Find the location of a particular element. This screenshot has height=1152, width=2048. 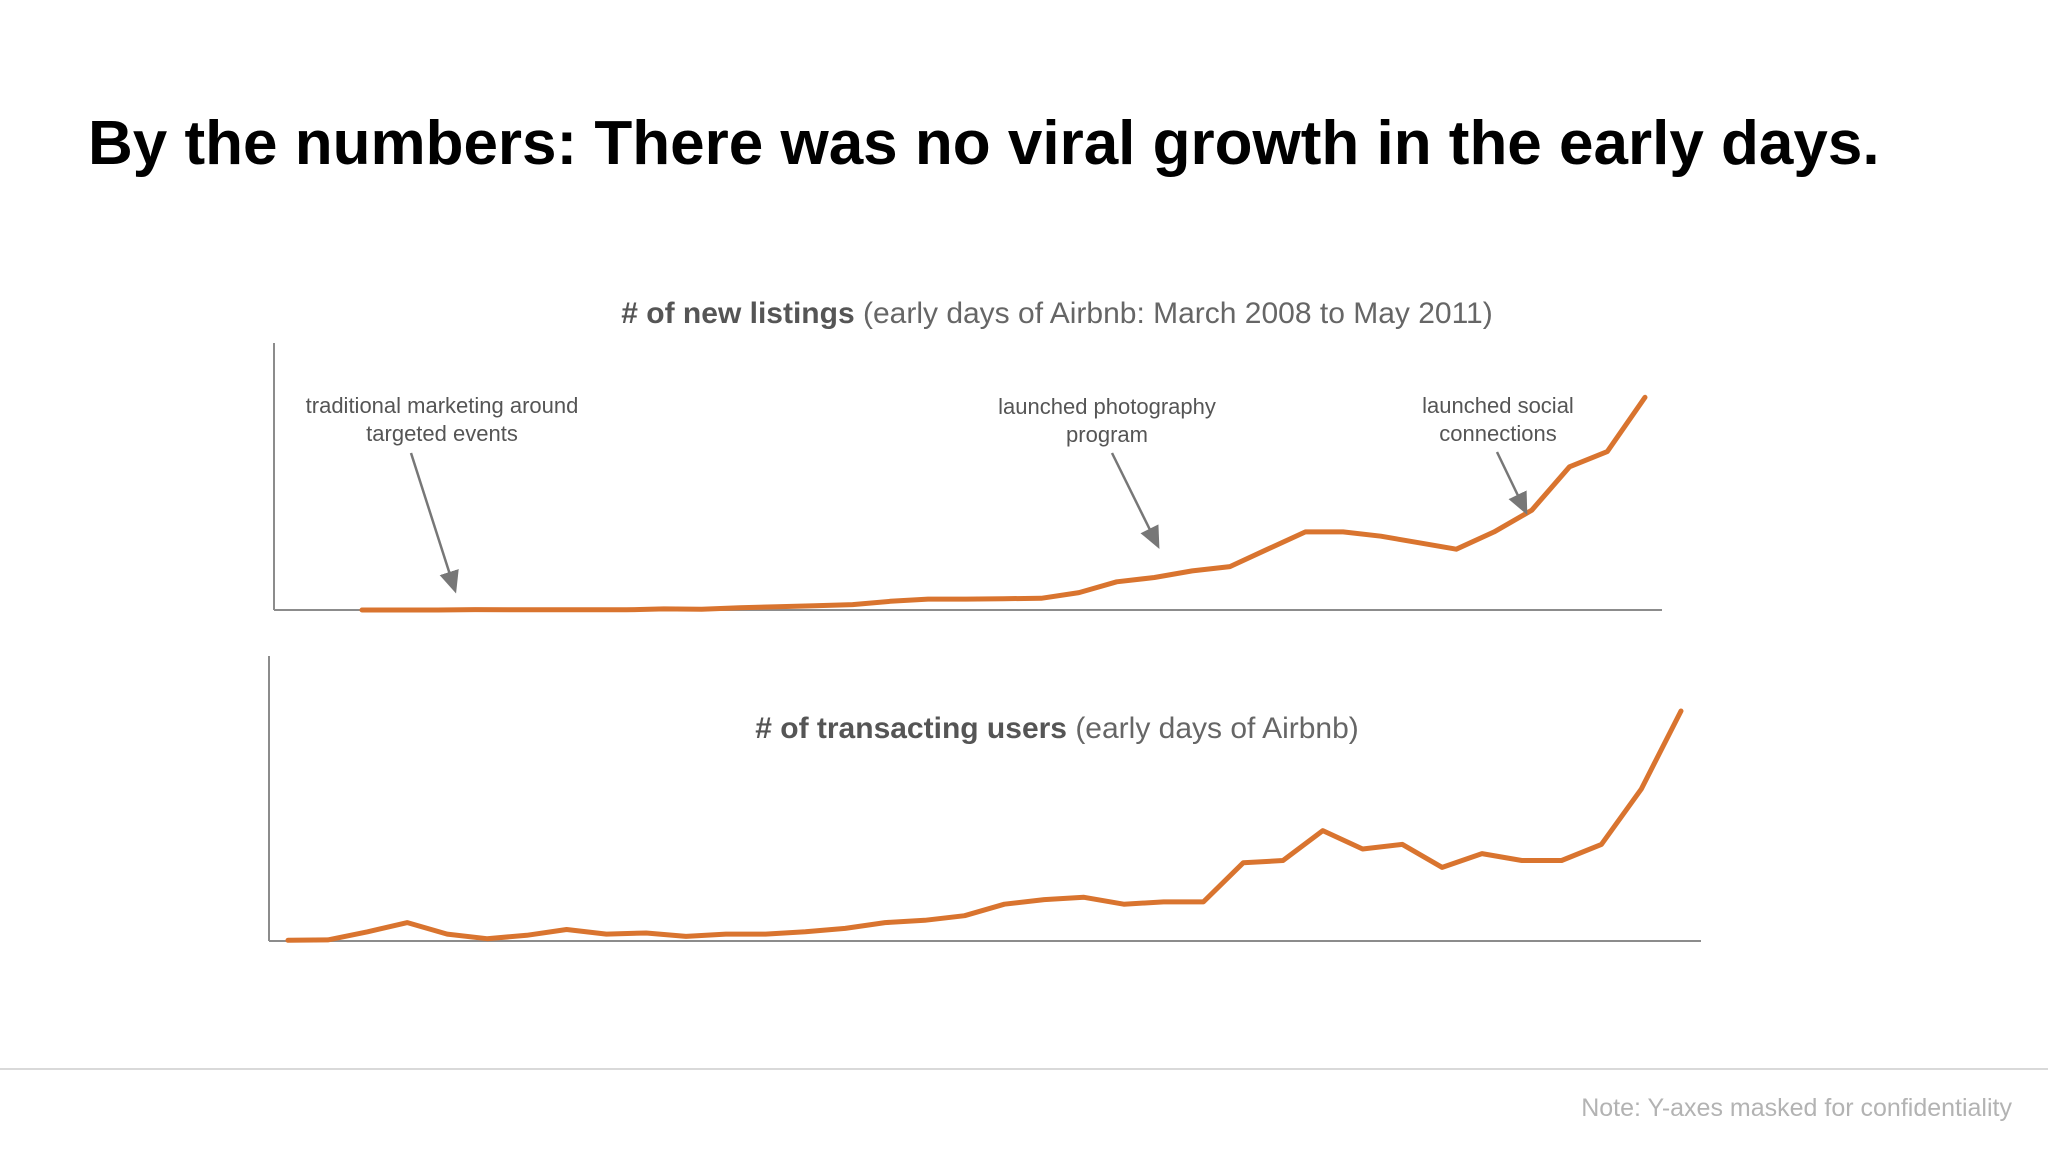

annotation-social-connections: launched social connections is located at coordinates (1498, 420).